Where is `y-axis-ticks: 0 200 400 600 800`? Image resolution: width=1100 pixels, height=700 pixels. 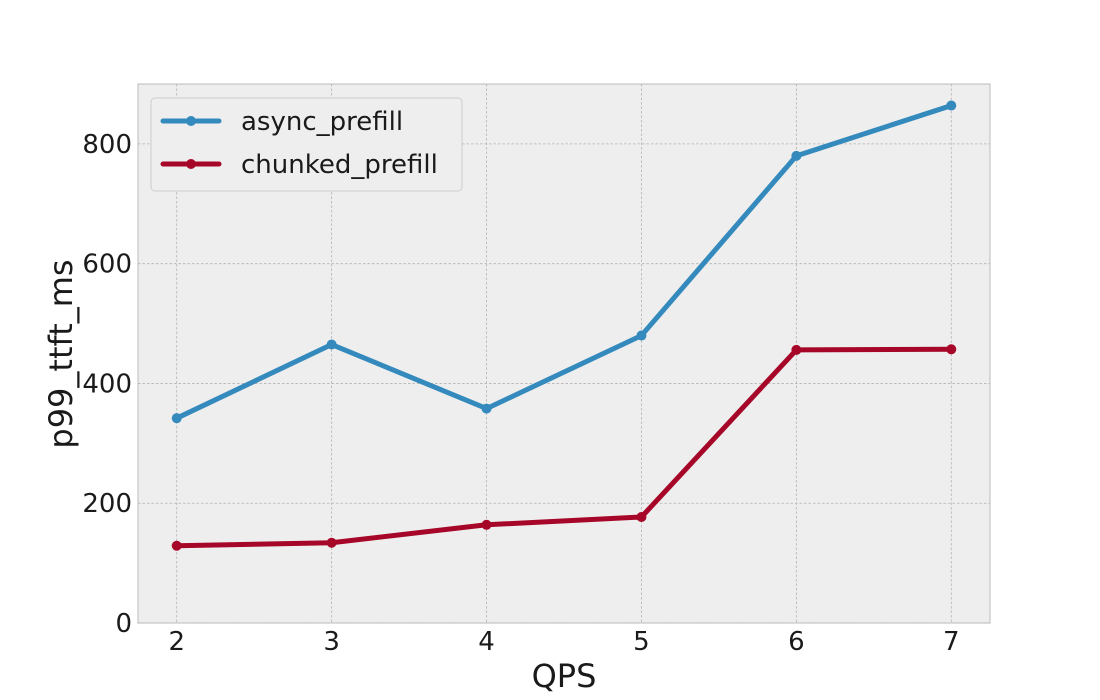 y-axis-ticks: 0 200 400 600 800 is located at coordinates (107, 384).